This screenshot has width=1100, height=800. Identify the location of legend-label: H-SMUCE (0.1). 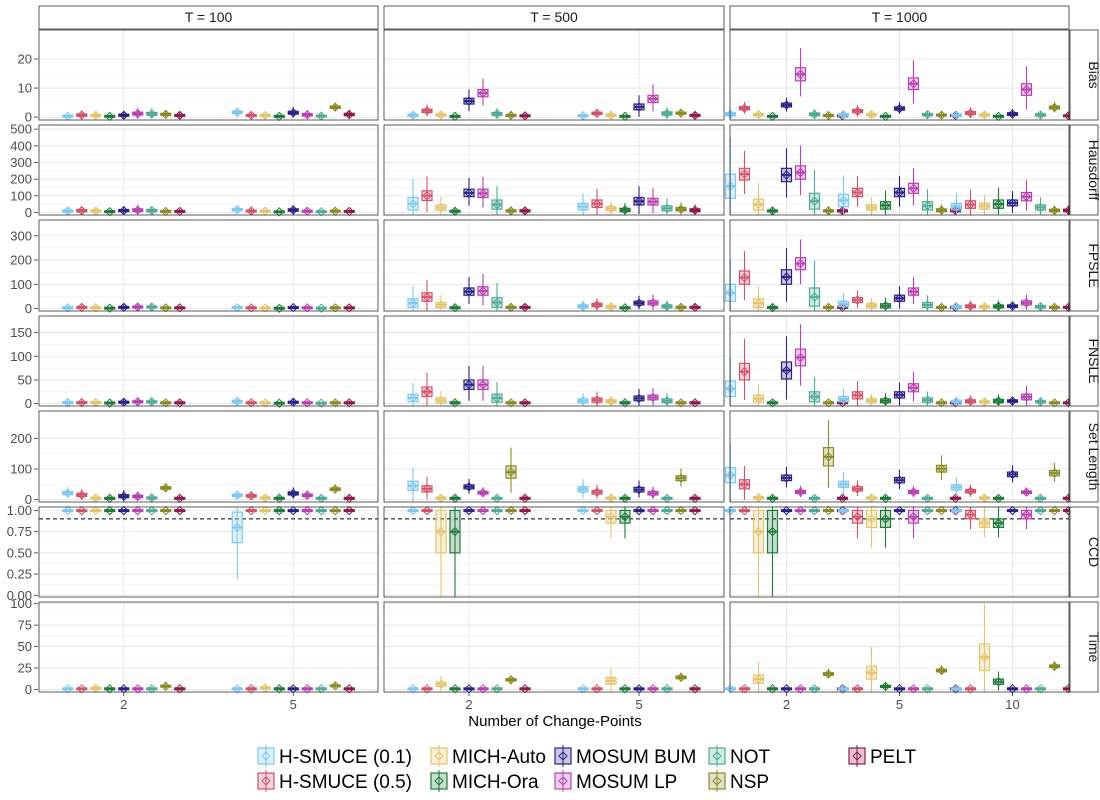
(345, 757).